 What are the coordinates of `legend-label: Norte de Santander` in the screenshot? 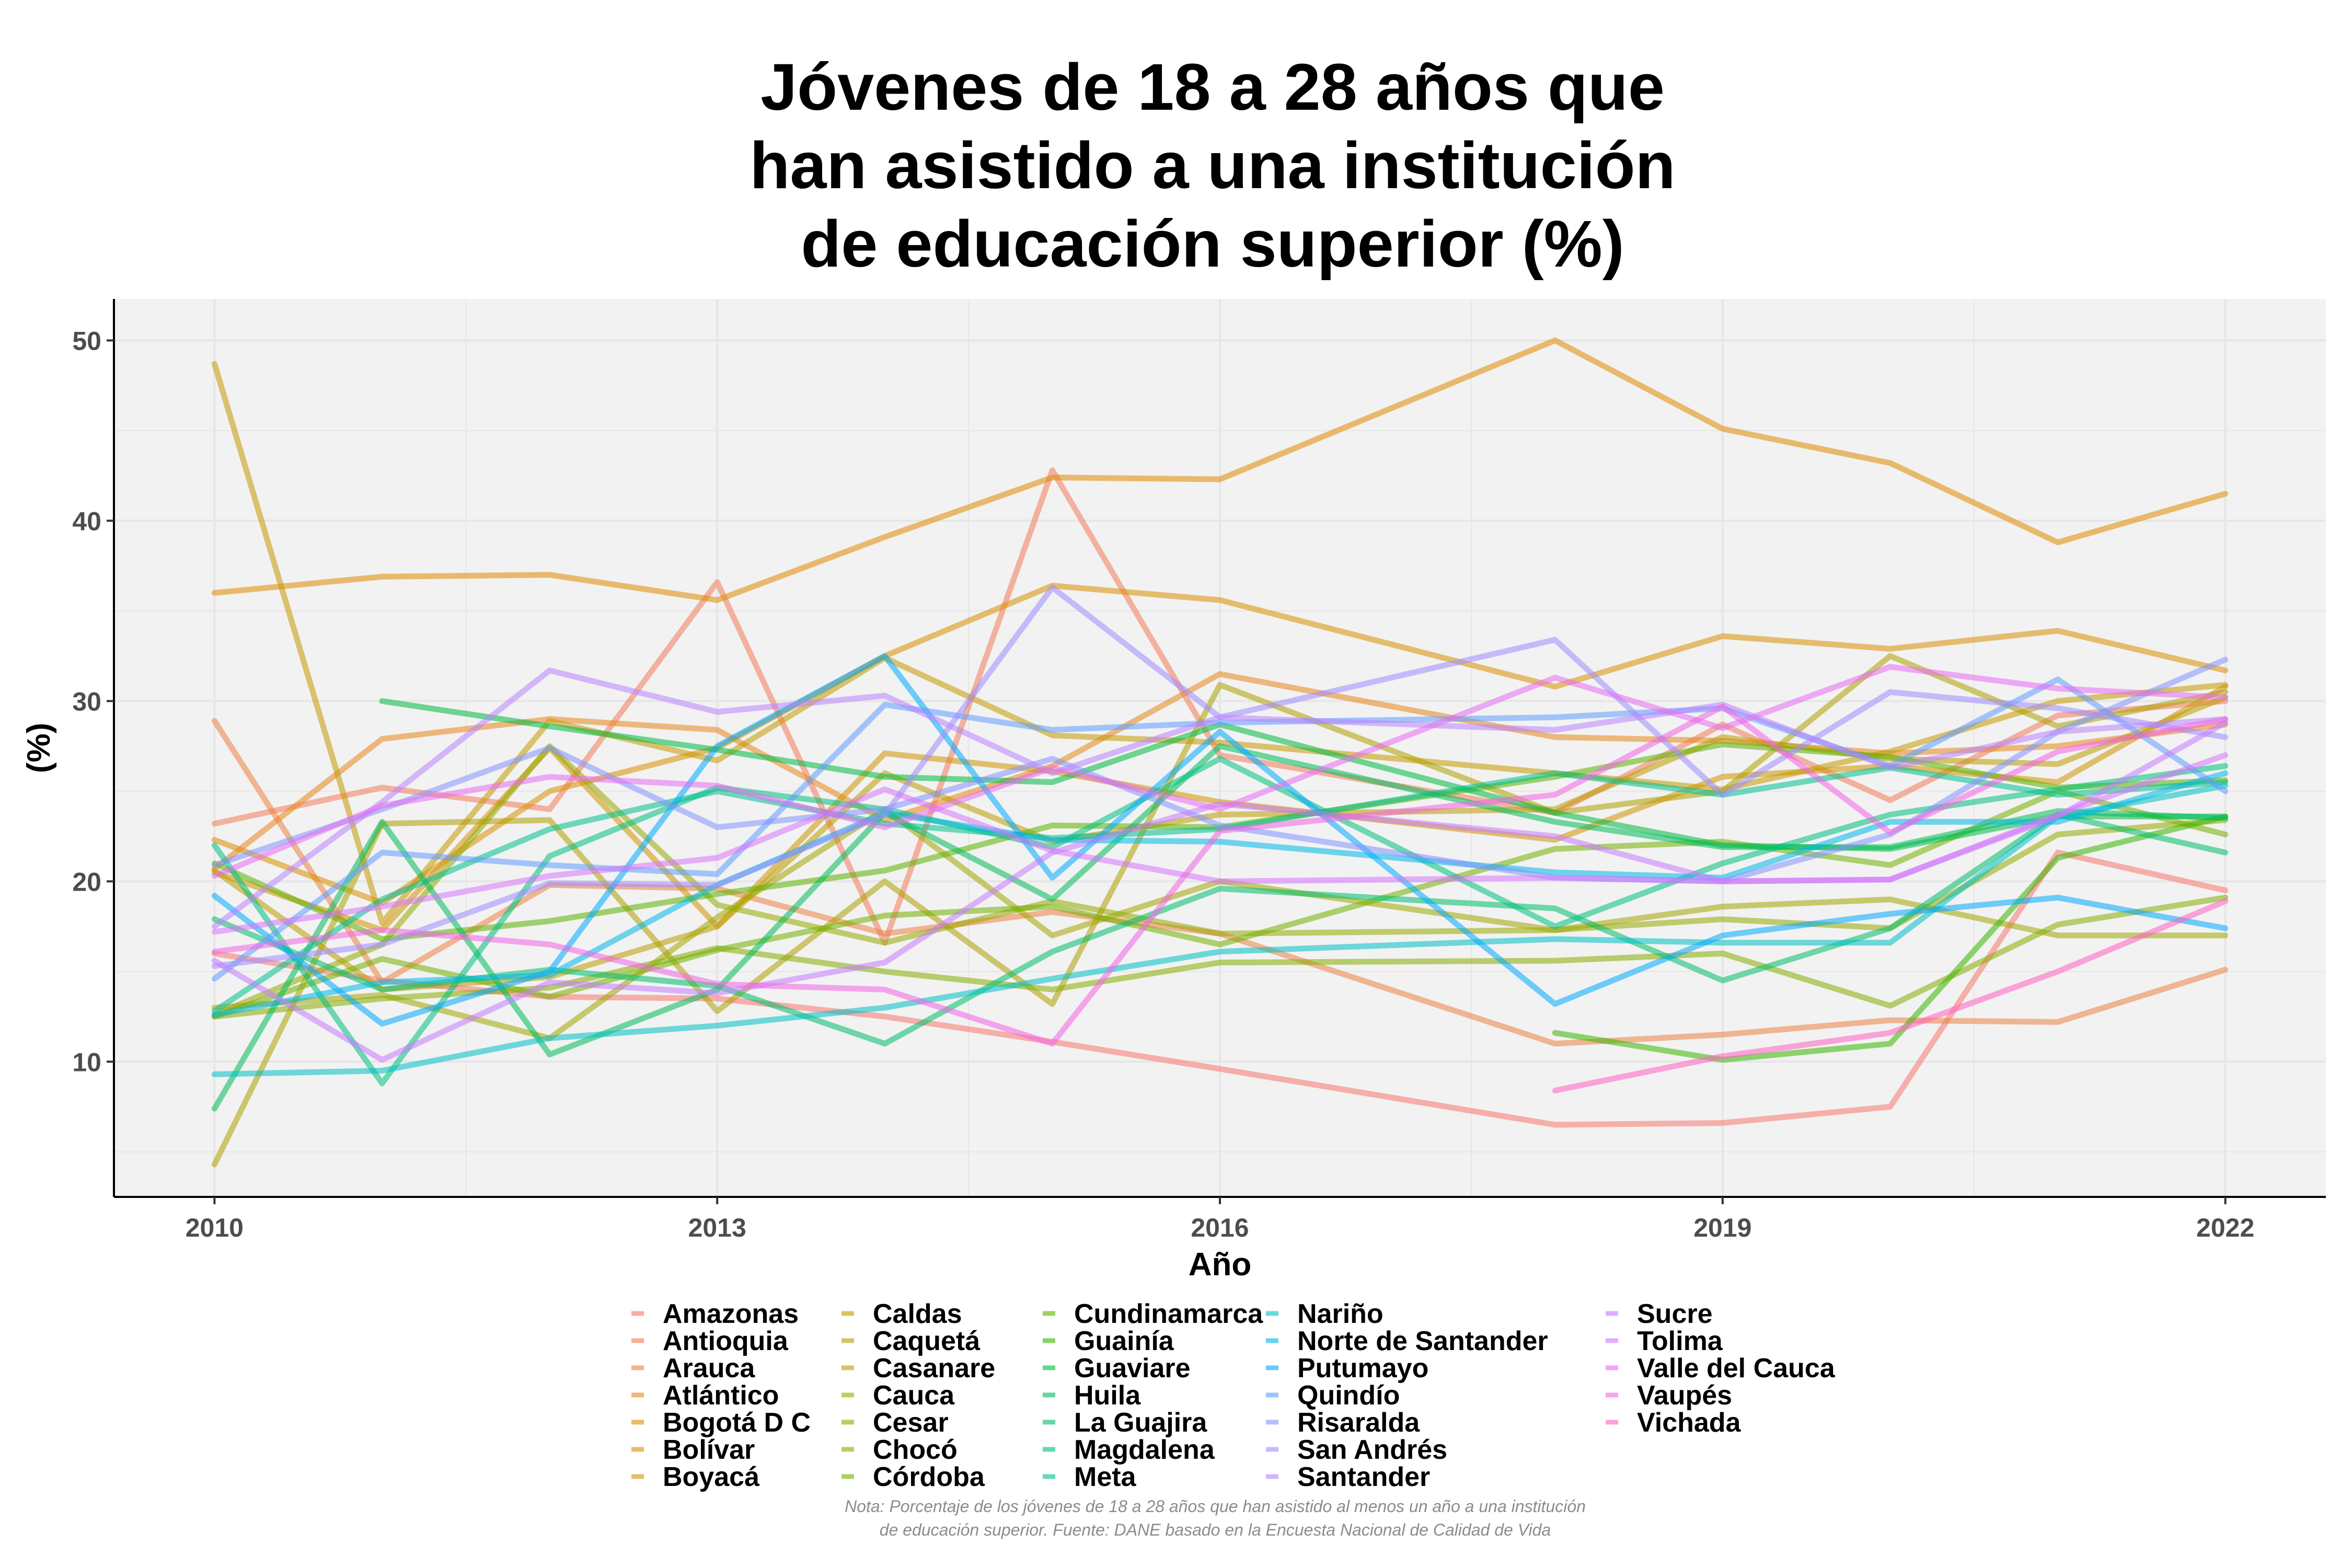 It's located at (1422, 1341).